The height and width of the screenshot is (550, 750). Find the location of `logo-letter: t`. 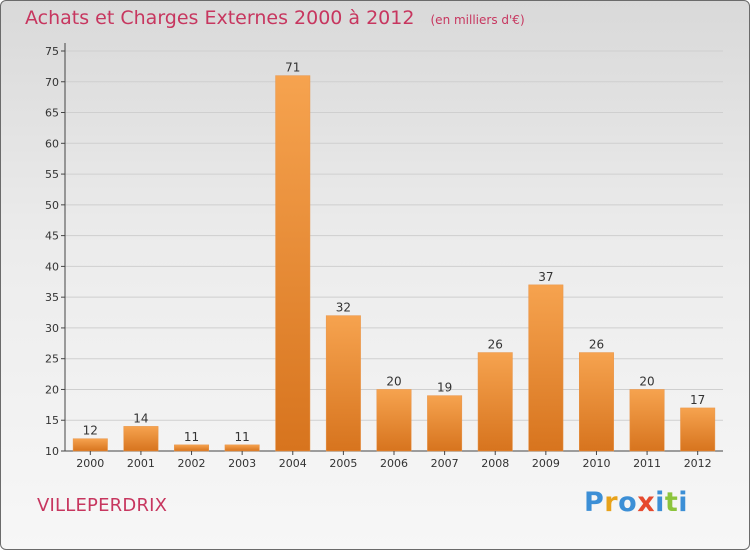

logo-letter: t is located at coordinates (671, 502).